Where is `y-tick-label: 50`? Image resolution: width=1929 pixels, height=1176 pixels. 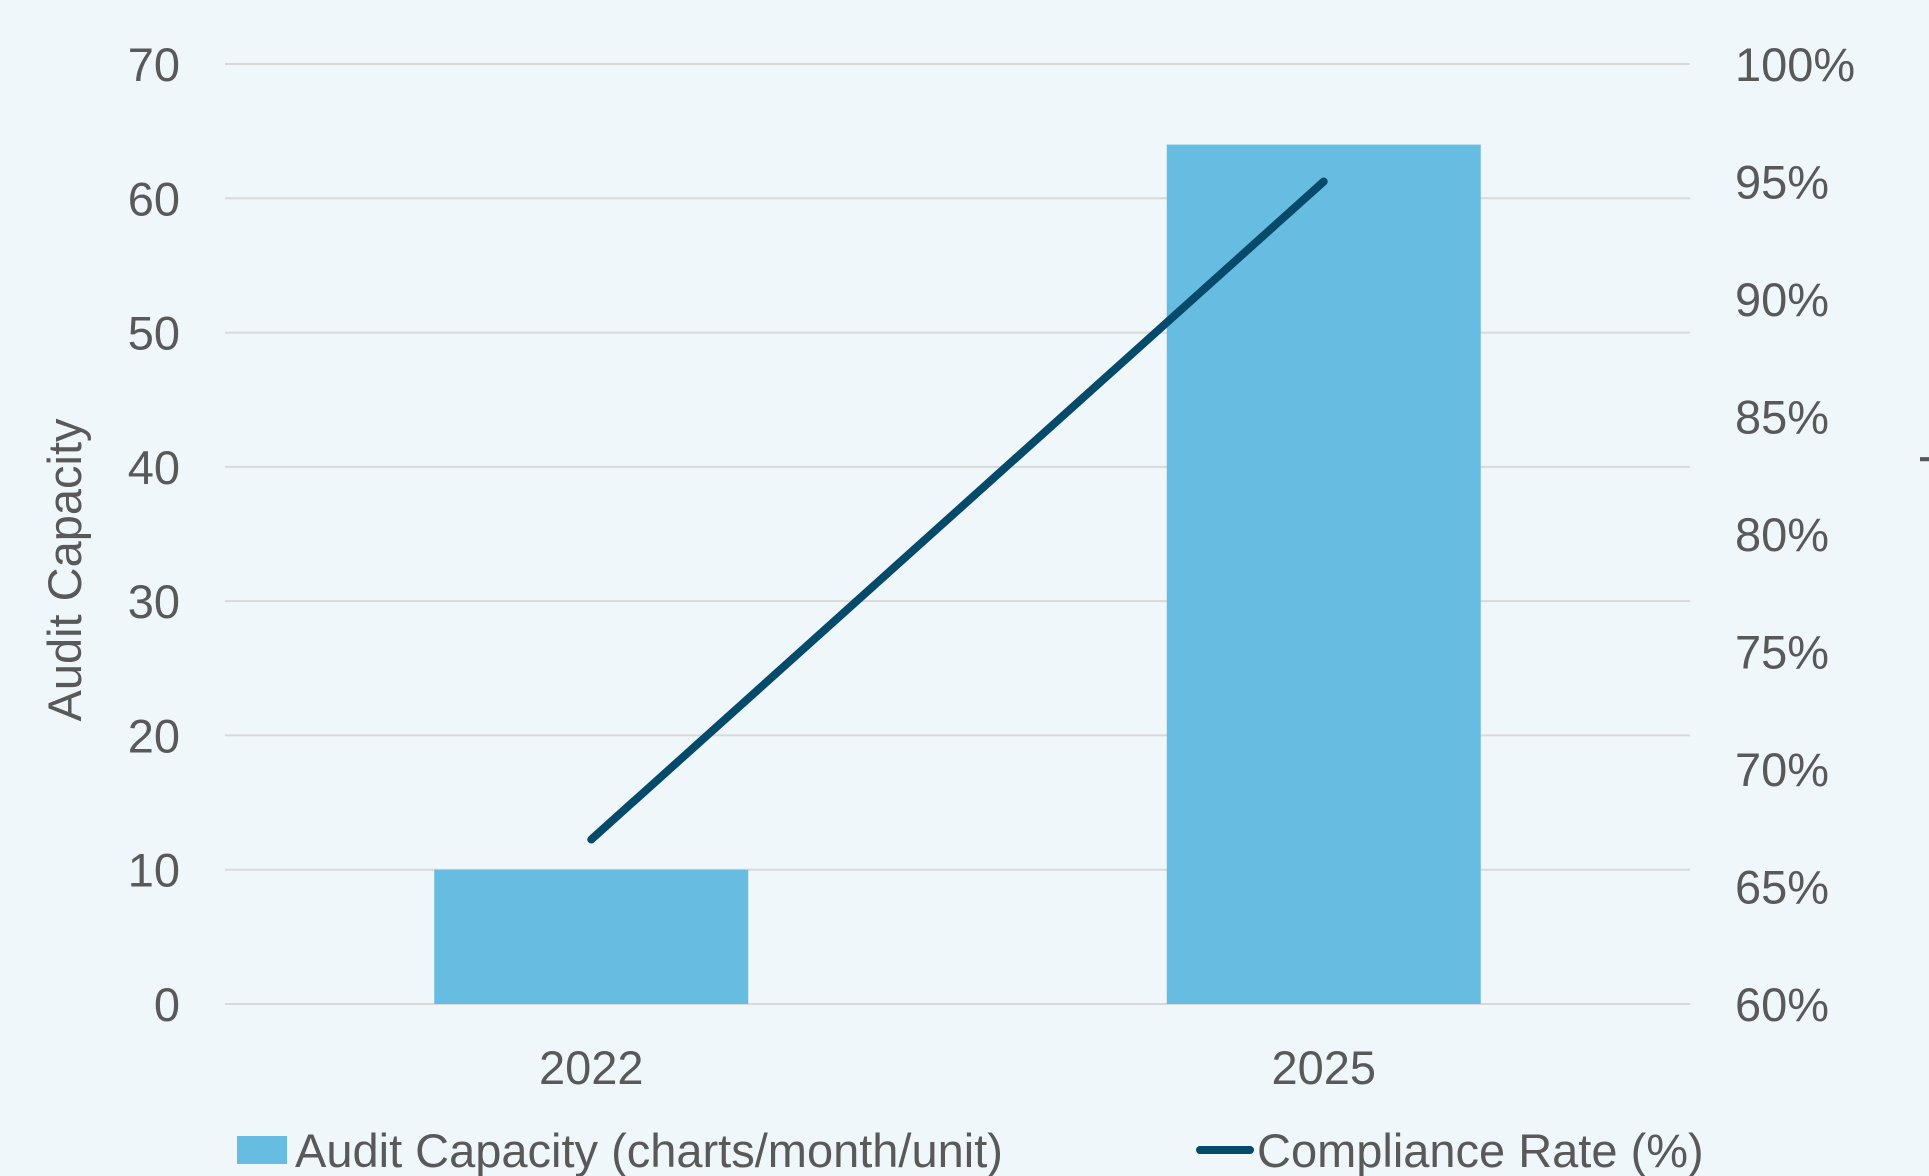 y-tick-label: 50 is located at coordinates (154, 333).